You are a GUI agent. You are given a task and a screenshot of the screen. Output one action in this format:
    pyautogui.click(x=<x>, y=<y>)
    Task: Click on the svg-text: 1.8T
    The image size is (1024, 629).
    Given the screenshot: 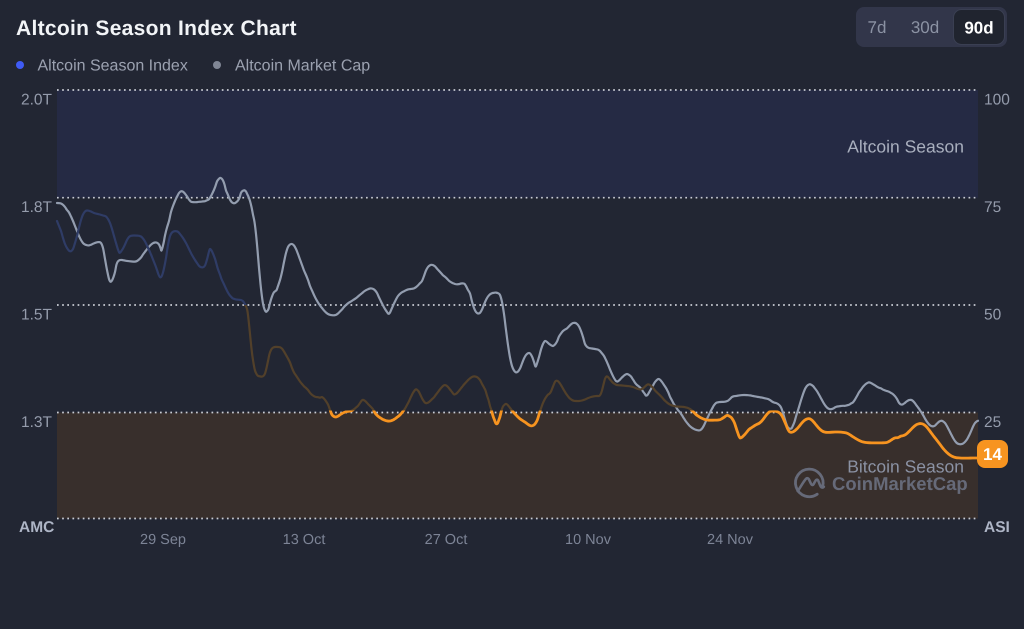 What is the action you would take?
    pyautogui.click(x=37, y=207)
    